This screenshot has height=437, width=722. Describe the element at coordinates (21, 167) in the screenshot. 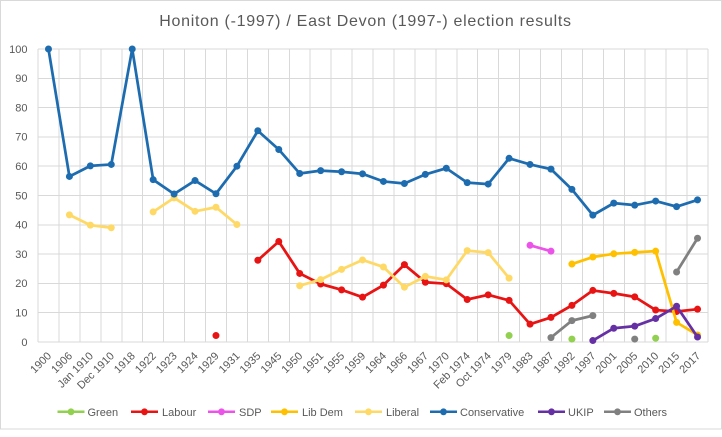

I see `svg-text: 60` at that location.